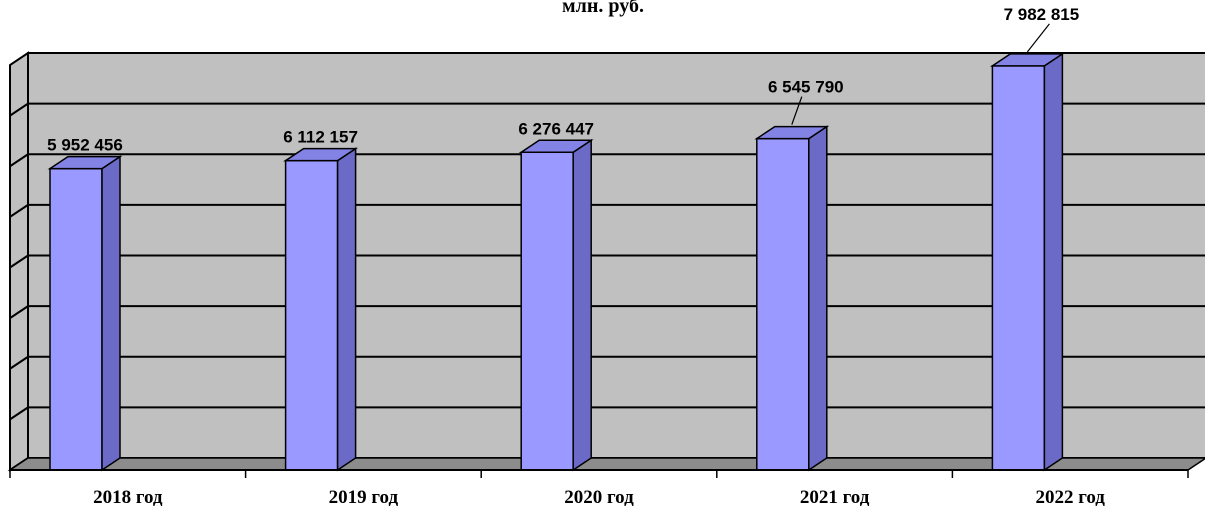 The height and width of the screenshot is (506, 1205). Describe the element at coordinates (320, 137) in the screenshot. I see `value-label: 6 112 157` at that location.